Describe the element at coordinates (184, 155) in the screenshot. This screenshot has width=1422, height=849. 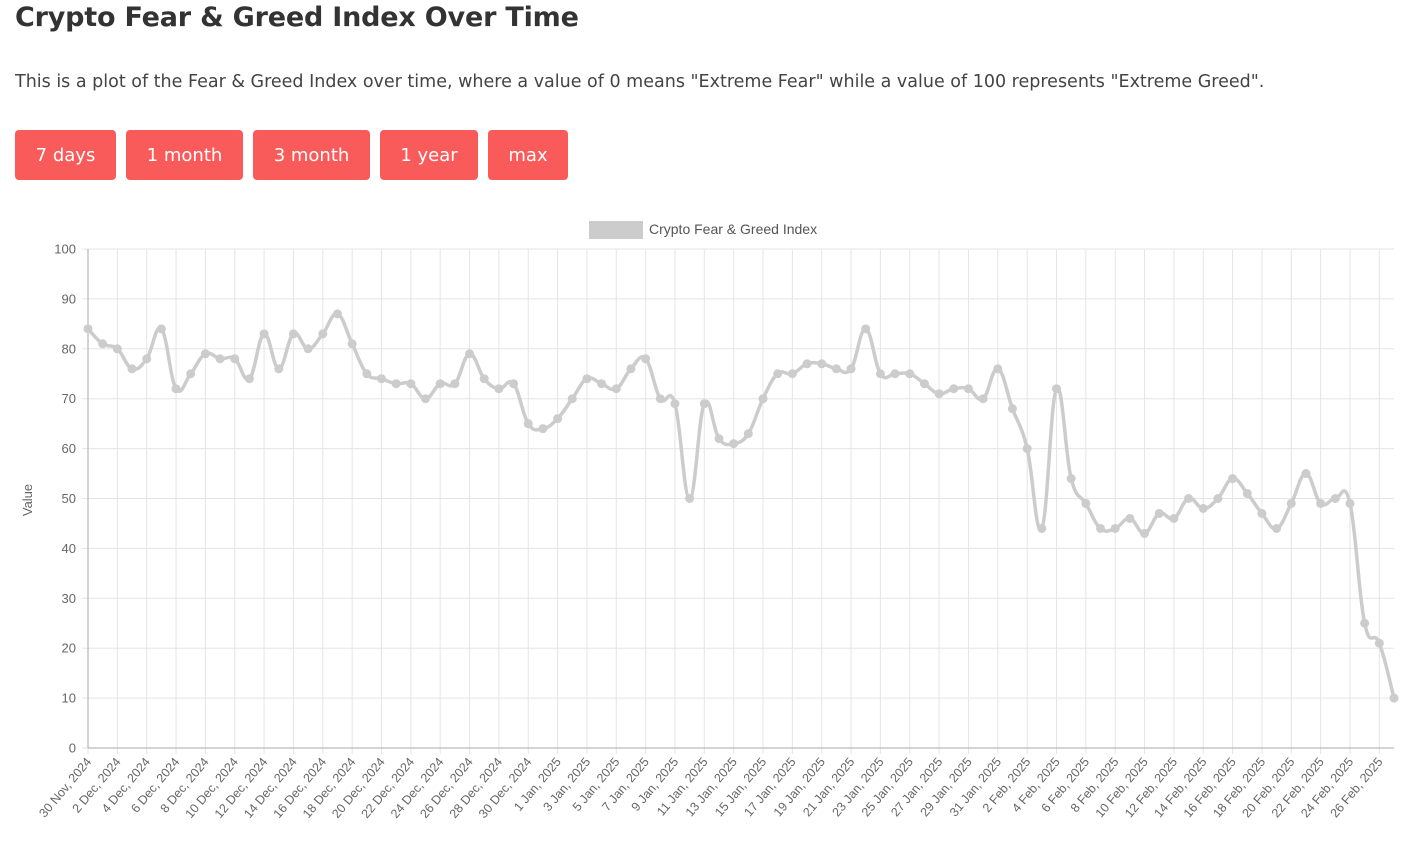
I see `range-button-1-month: 1 month` at that location.